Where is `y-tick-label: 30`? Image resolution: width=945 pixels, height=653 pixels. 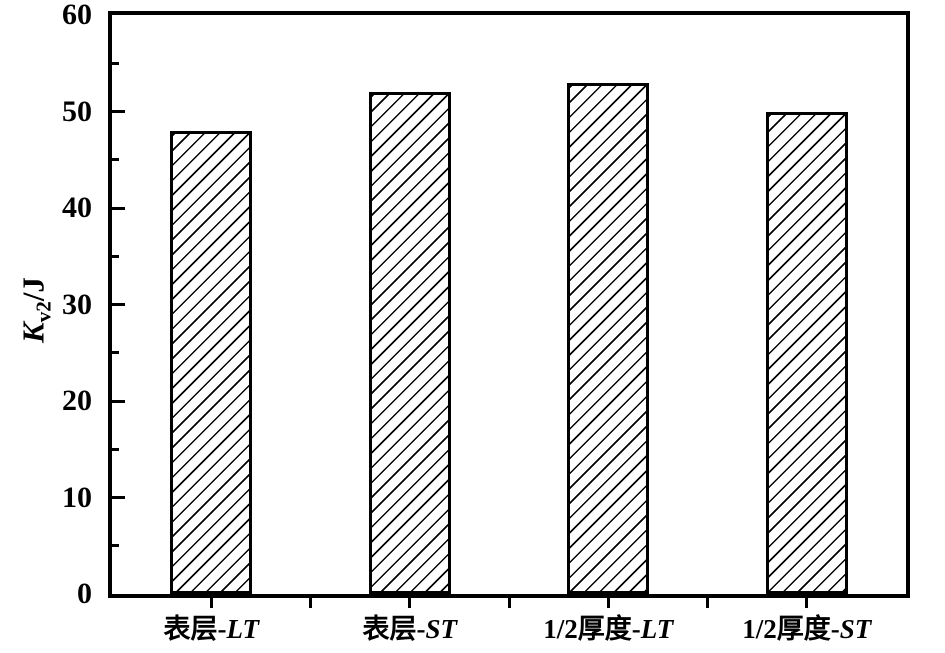
y-tick-label: 30 is located at coordinates (77, 304).